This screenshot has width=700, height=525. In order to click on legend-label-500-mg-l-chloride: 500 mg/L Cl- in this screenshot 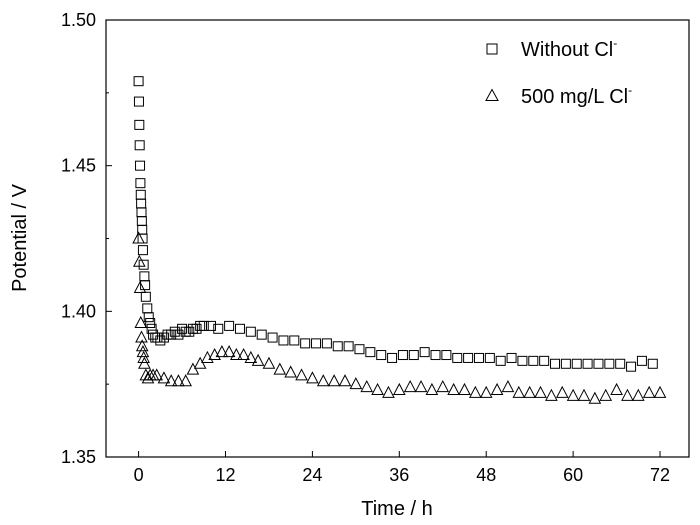, I will do `click(576, 95)`.